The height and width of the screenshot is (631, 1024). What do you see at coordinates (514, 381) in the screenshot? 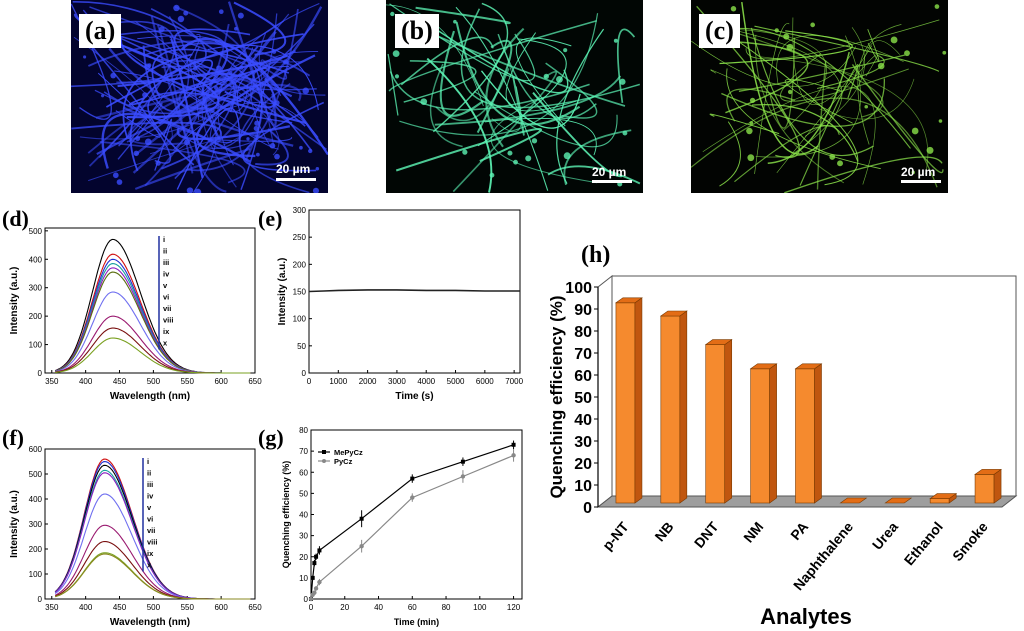
I see `x-tick-label: 7000` at bounding box center [514, 381].